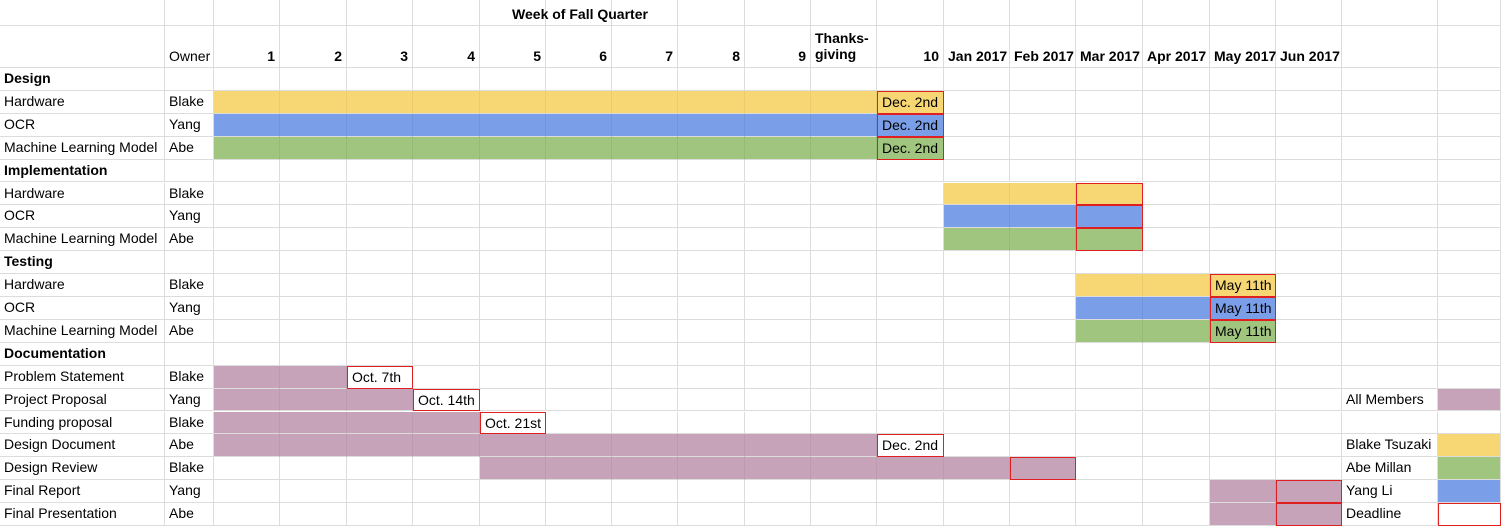 This screenshot has width=1501, height=527. Describe the element at coordinates (711, 47) in the screenshot. I see `column-header: 8` at that location.